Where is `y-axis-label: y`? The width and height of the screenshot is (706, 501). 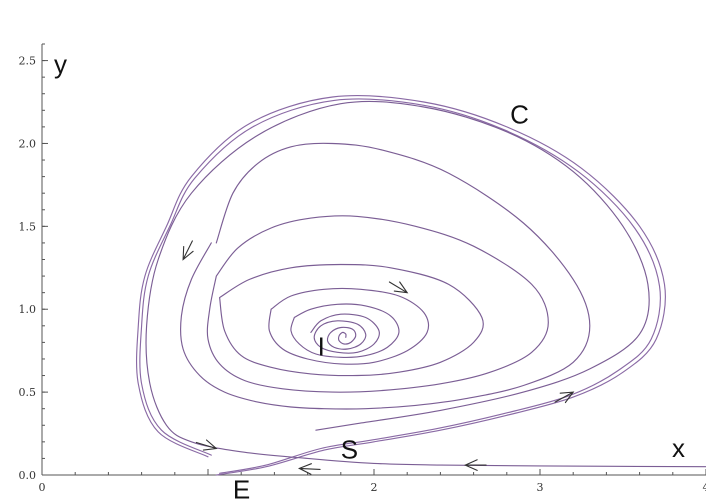 y-axis-label: y is located at coordinates (60, 64).